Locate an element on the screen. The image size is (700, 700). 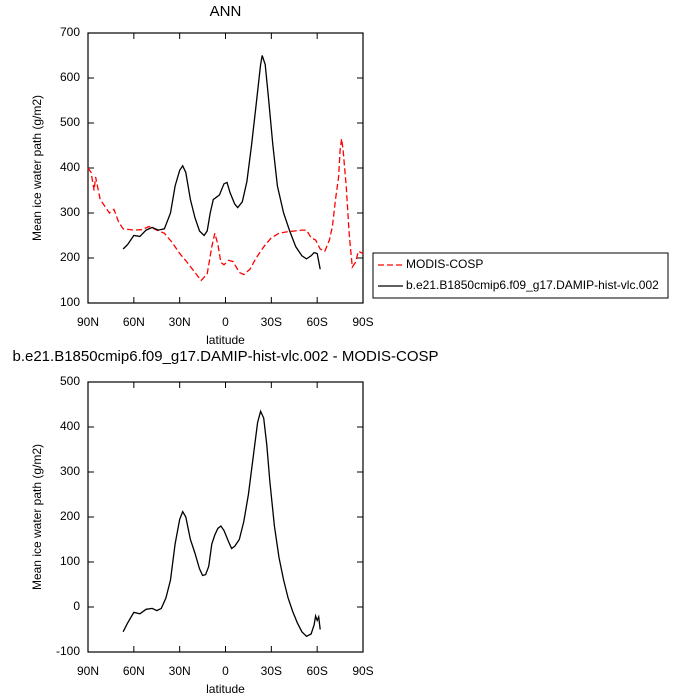
y-tick-label: 0 is located at coordinates (76, 606).